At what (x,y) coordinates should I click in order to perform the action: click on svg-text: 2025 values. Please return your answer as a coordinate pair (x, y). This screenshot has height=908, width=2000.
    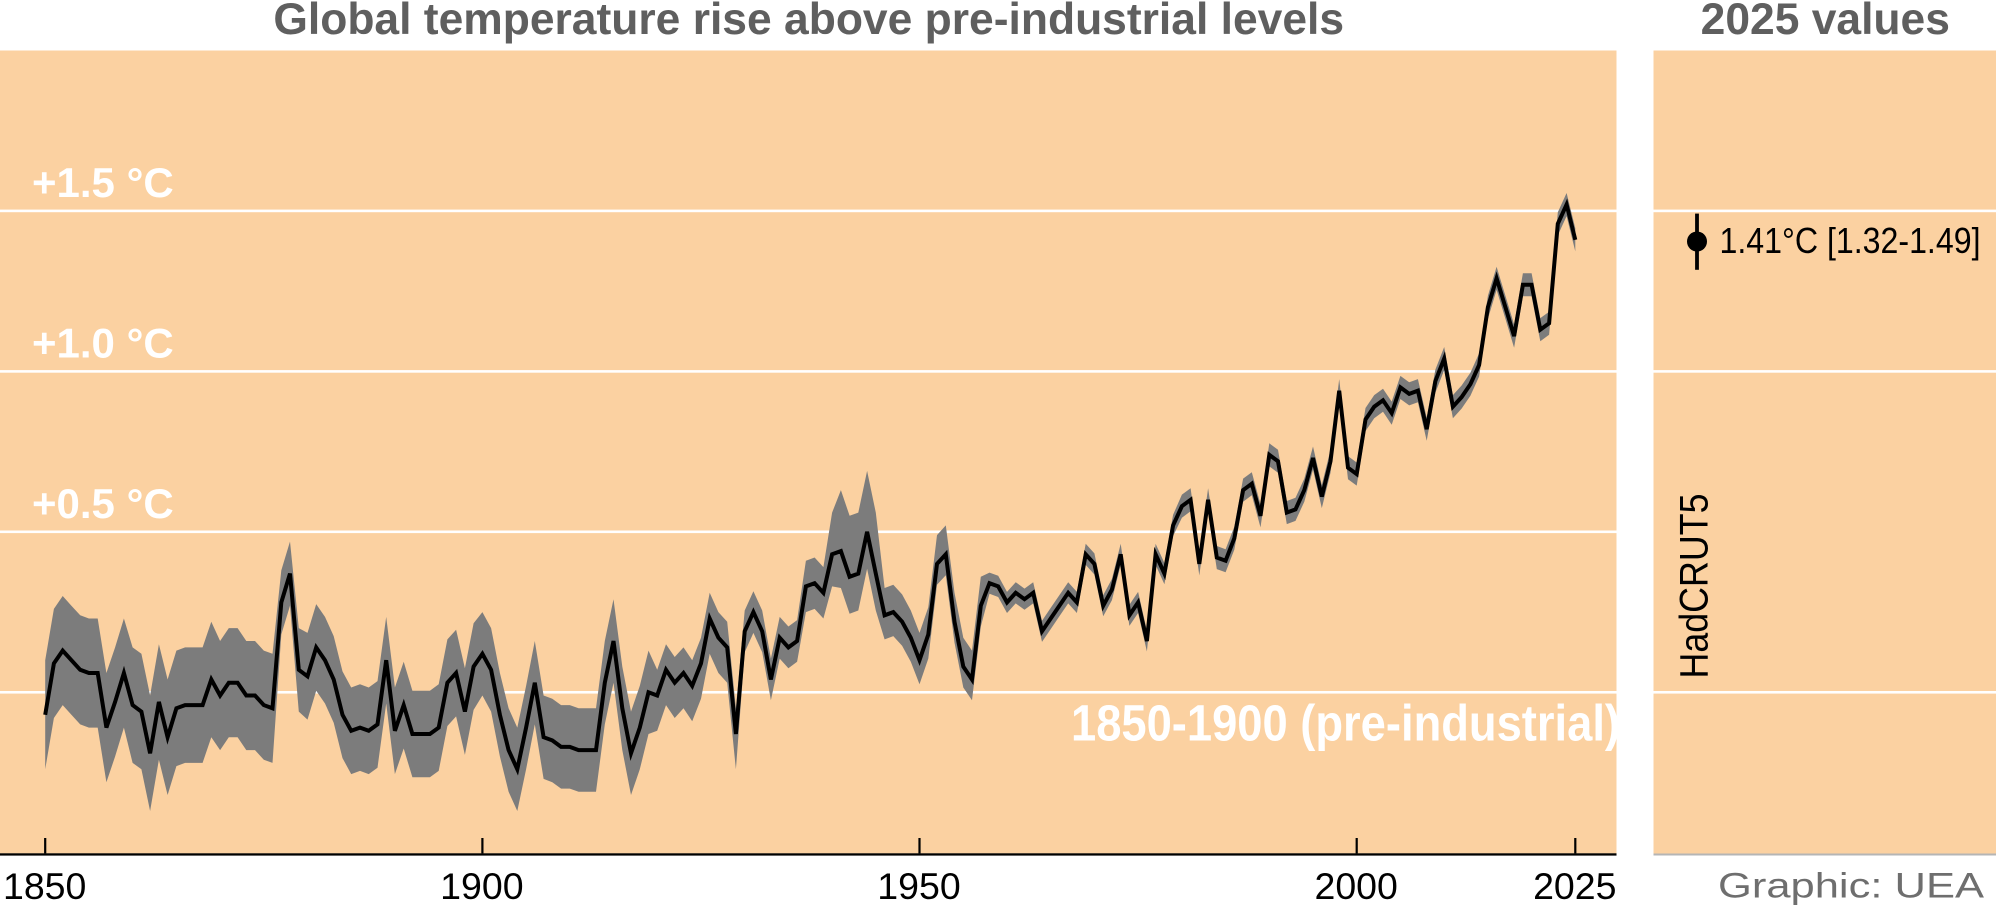
    Looking at the image, I should click on (1825, 22).